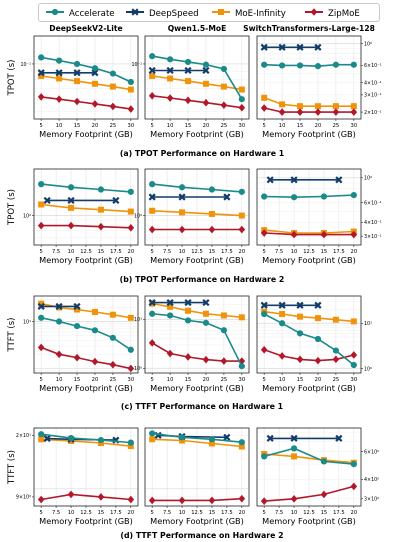 The height and width of the screenshot is (542, 404). What do you see at coordinates (368, 324) in the screenshot?
I see `y-tick-label: 10¹` at bounding box center [368, 324].